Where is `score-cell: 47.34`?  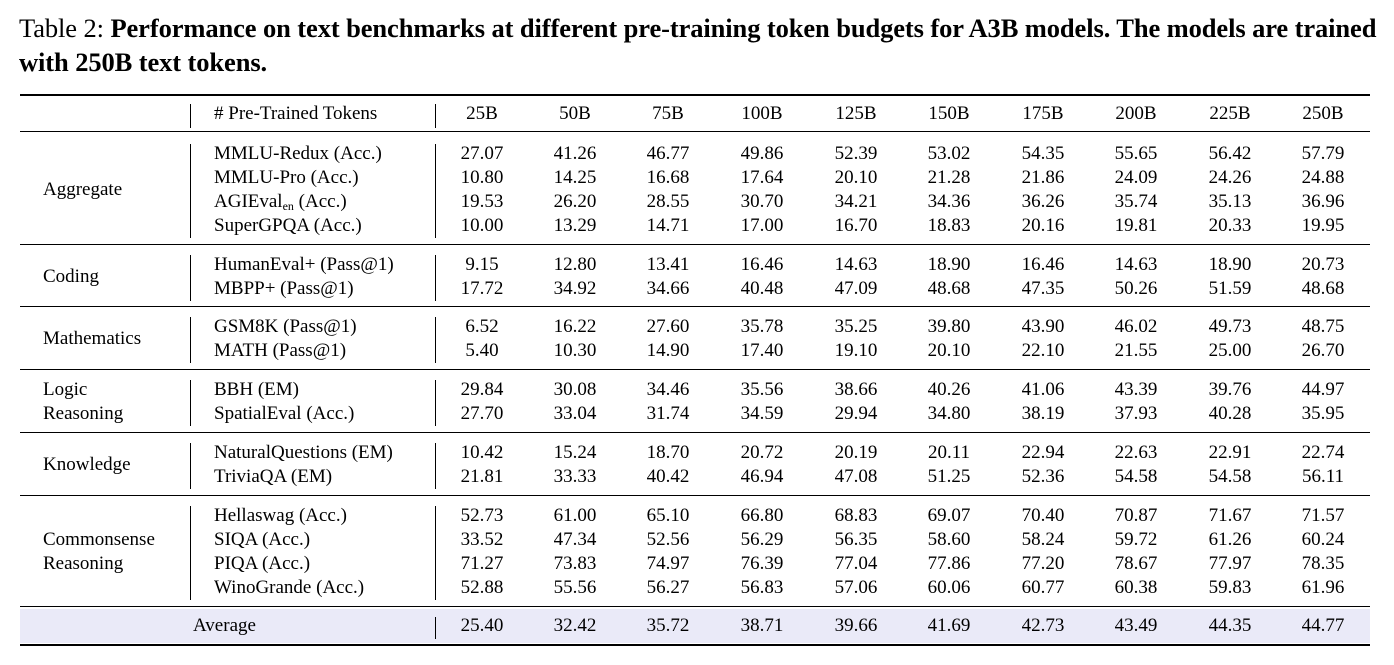 score-cell: 47.34 is located at coordinates (575, 539).